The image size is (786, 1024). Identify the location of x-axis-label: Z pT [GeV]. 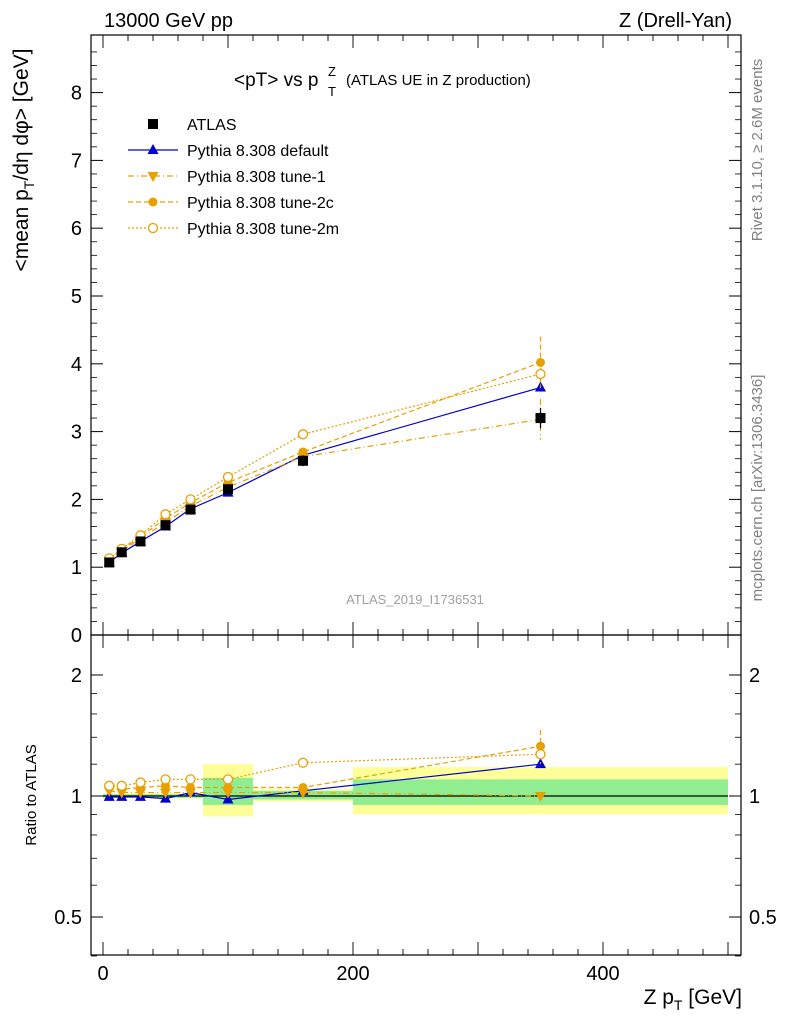
(693, 999).